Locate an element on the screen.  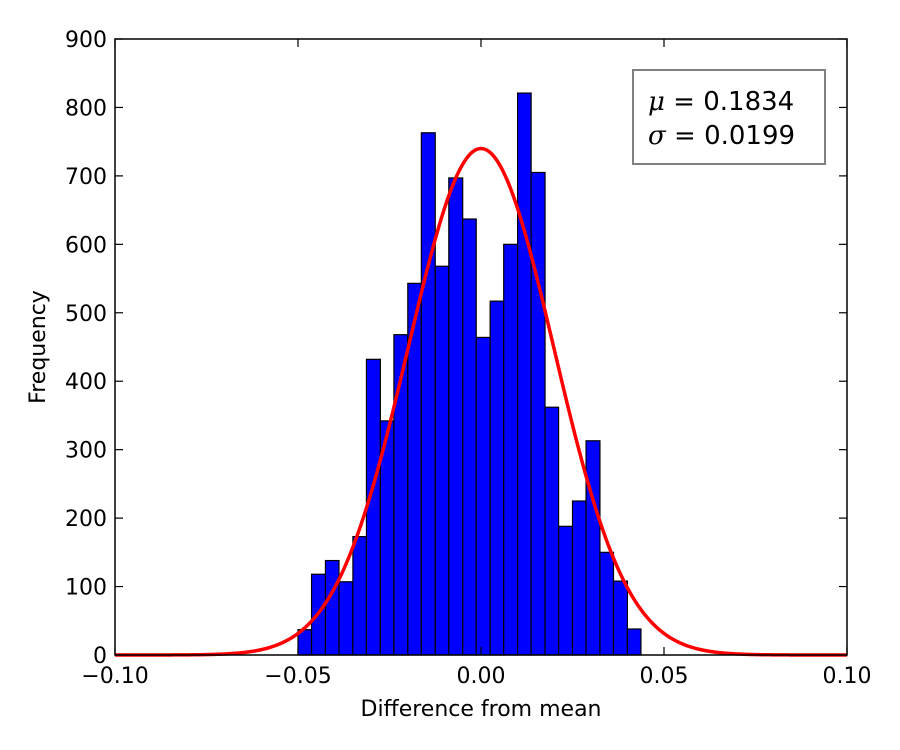
y-tick-label: 0 is located at coordinates (100, 656).